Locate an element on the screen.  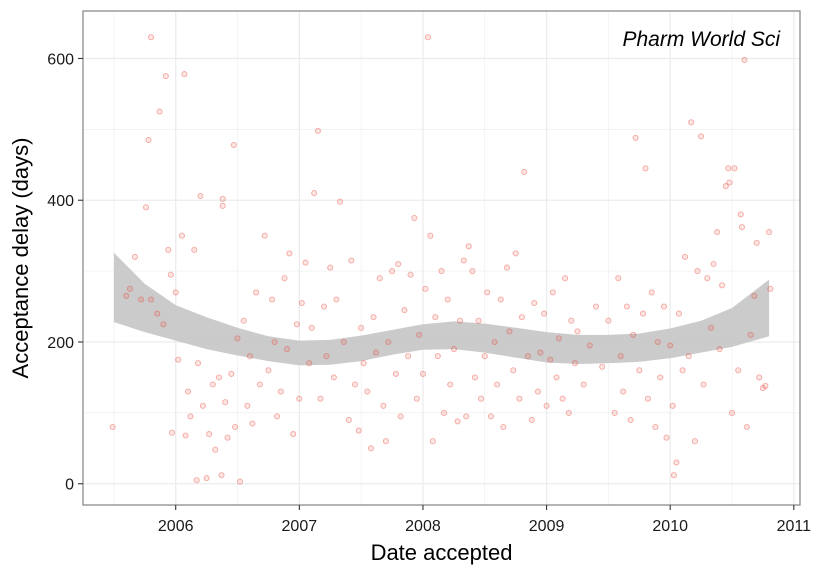
x-axis-title: Date accepted is located at coordinates (442, 552).